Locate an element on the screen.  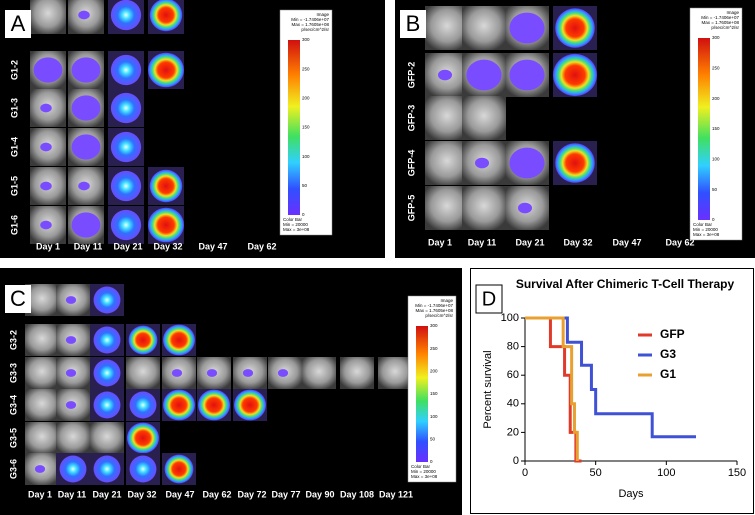
day-label: Day 77 is located at coordinates (285, 494).